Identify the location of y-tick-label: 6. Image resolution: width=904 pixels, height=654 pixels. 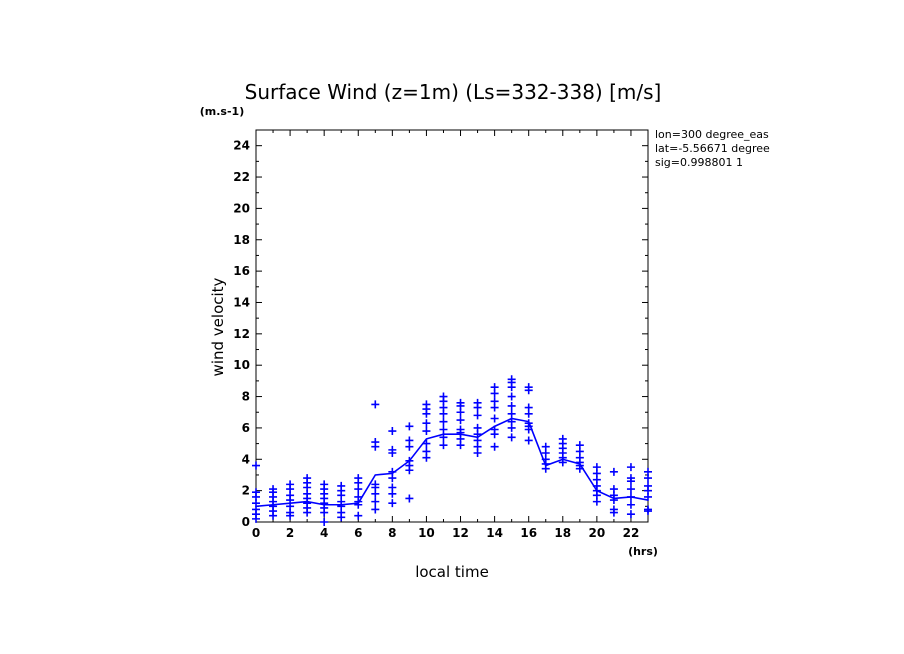
(246, 428).